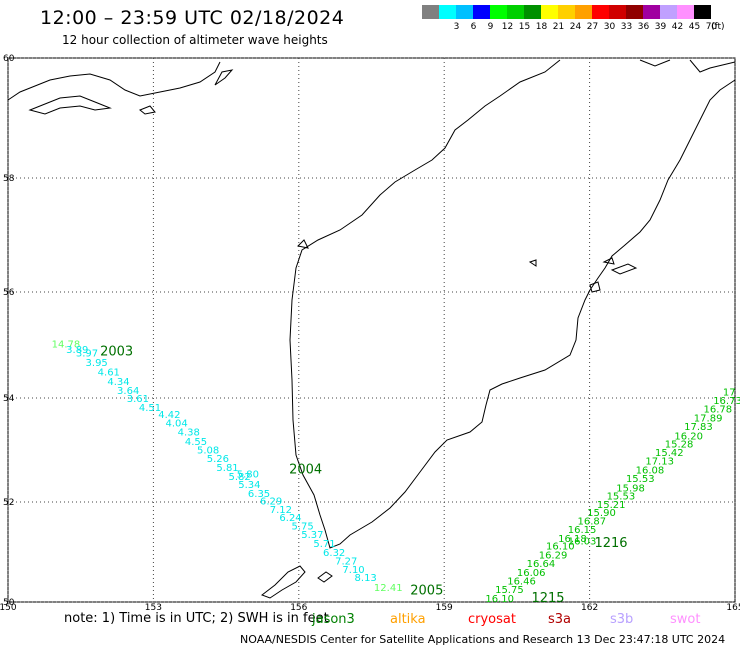 Image resolution: width=740 pixels, height=650 pixels. I want to click on lon-tick-label: 162, so click(589, 608).